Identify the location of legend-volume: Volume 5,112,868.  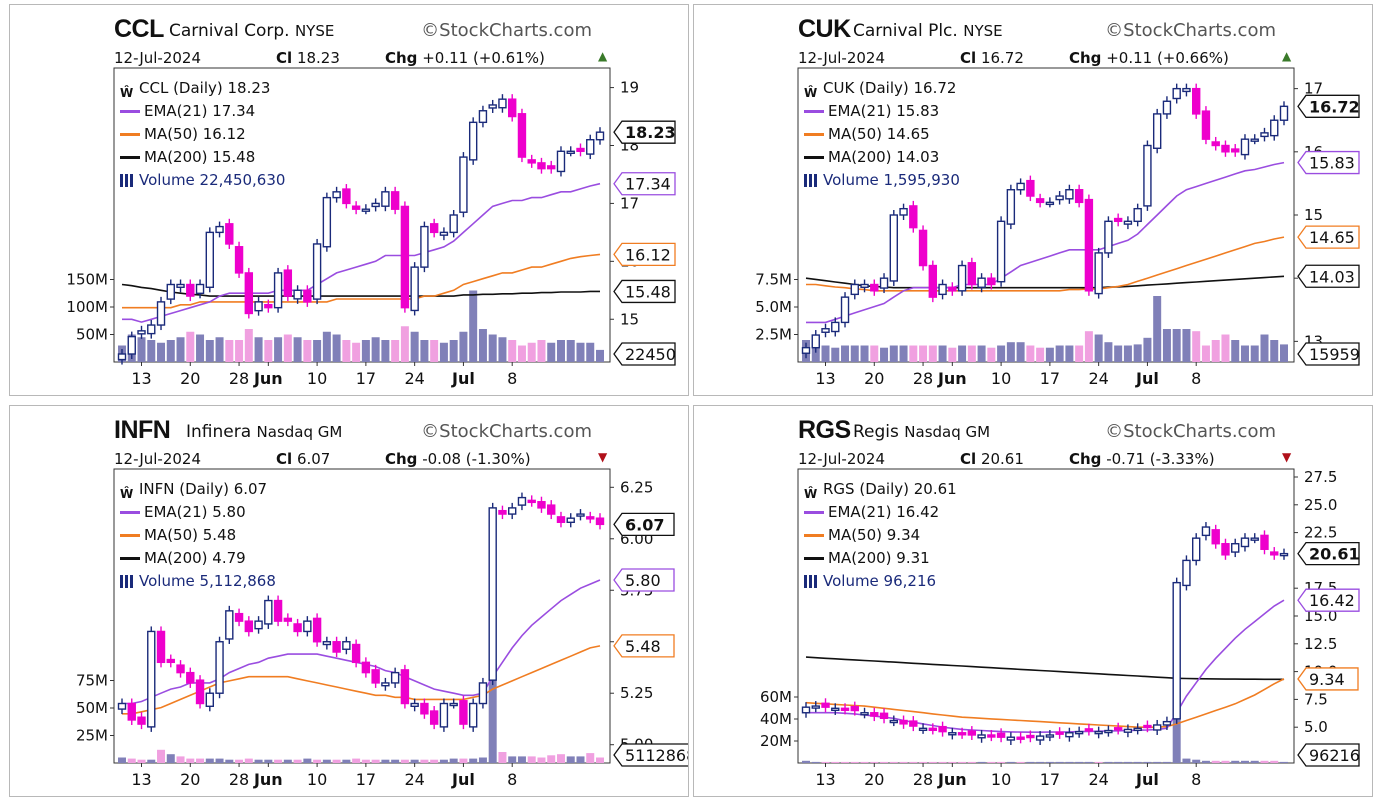
(198, 581).